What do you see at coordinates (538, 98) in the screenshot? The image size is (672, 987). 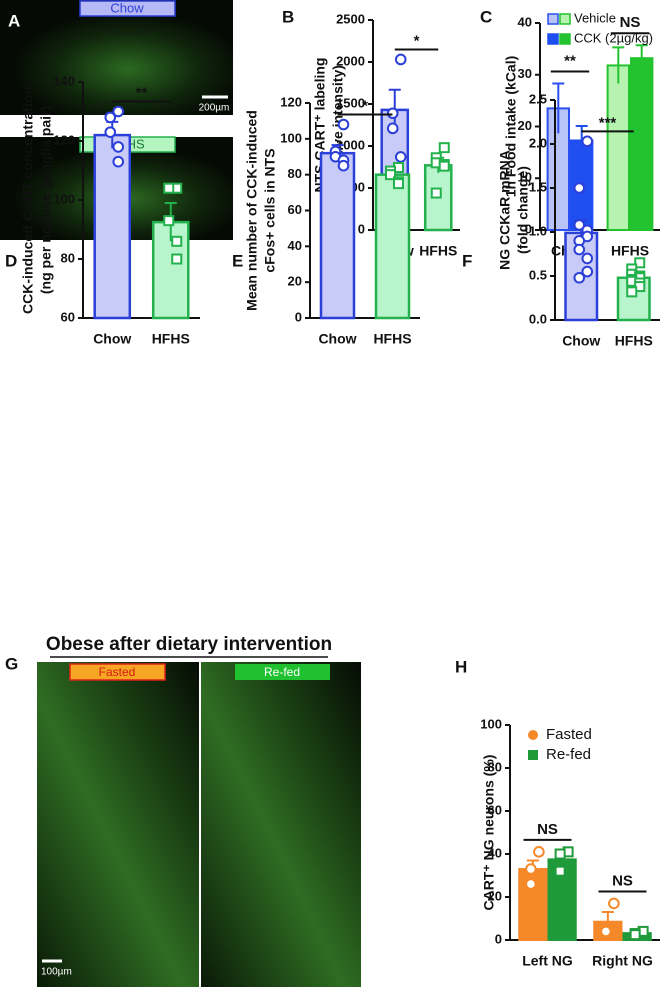 I see `y-tick-label: 2.5` at bounding box center [538, 98].